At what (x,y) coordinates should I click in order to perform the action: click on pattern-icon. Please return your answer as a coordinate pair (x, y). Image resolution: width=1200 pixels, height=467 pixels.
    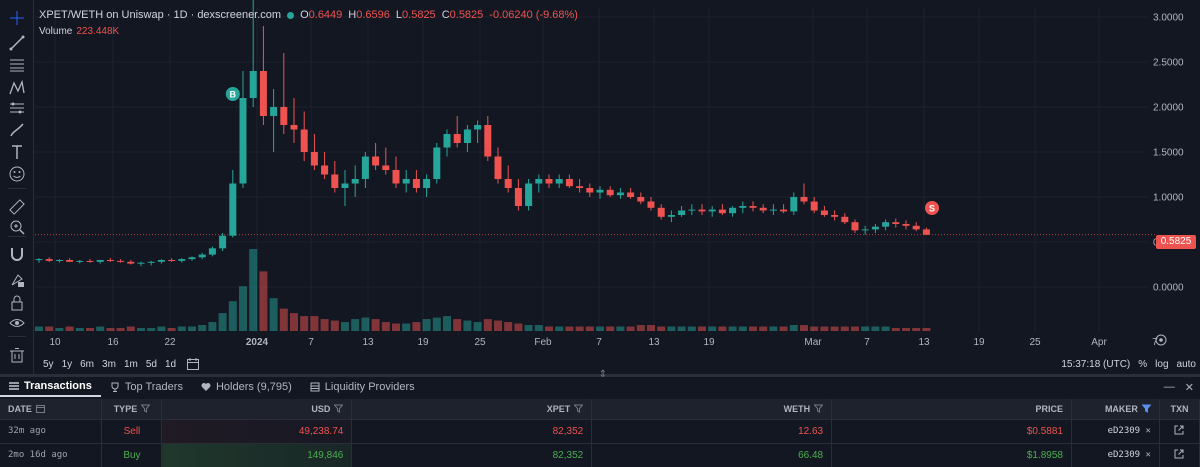
    Looking at the image, I should click on (17, 88).